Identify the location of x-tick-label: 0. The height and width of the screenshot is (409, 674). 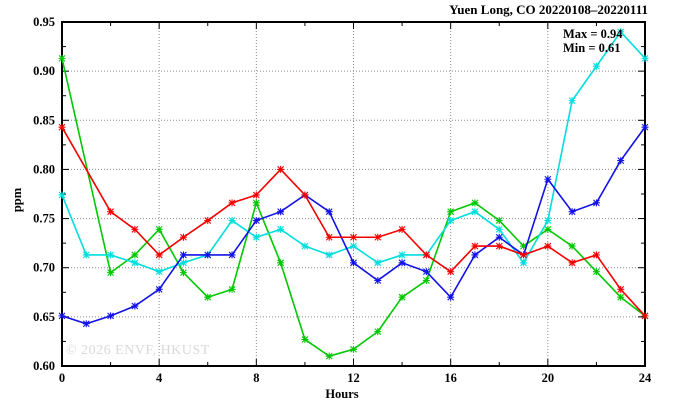
(62, 378).